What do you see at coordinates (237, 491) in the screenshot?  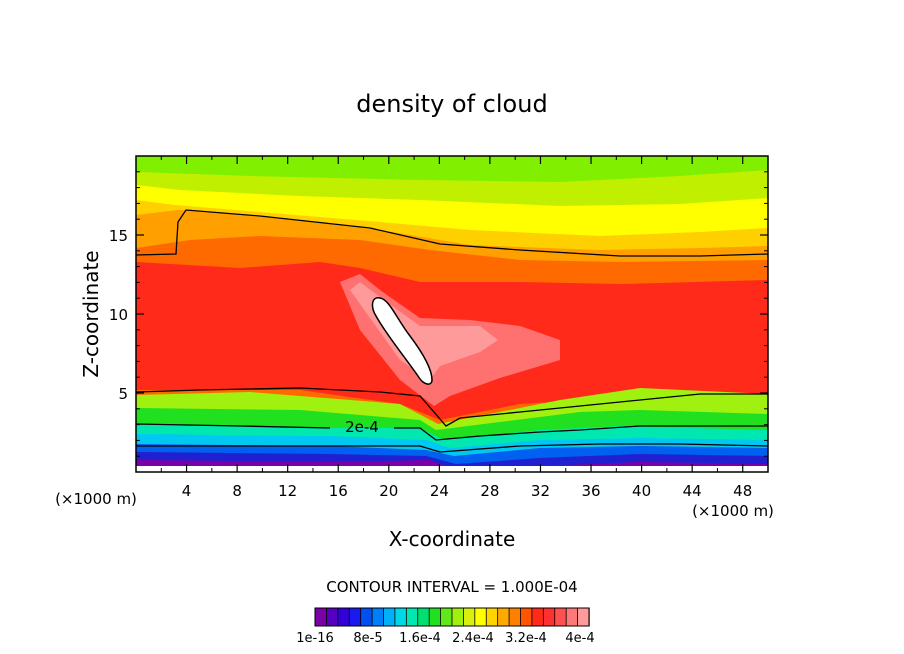 I see `x-tick-label: 8` at bounding box center [237, 491].